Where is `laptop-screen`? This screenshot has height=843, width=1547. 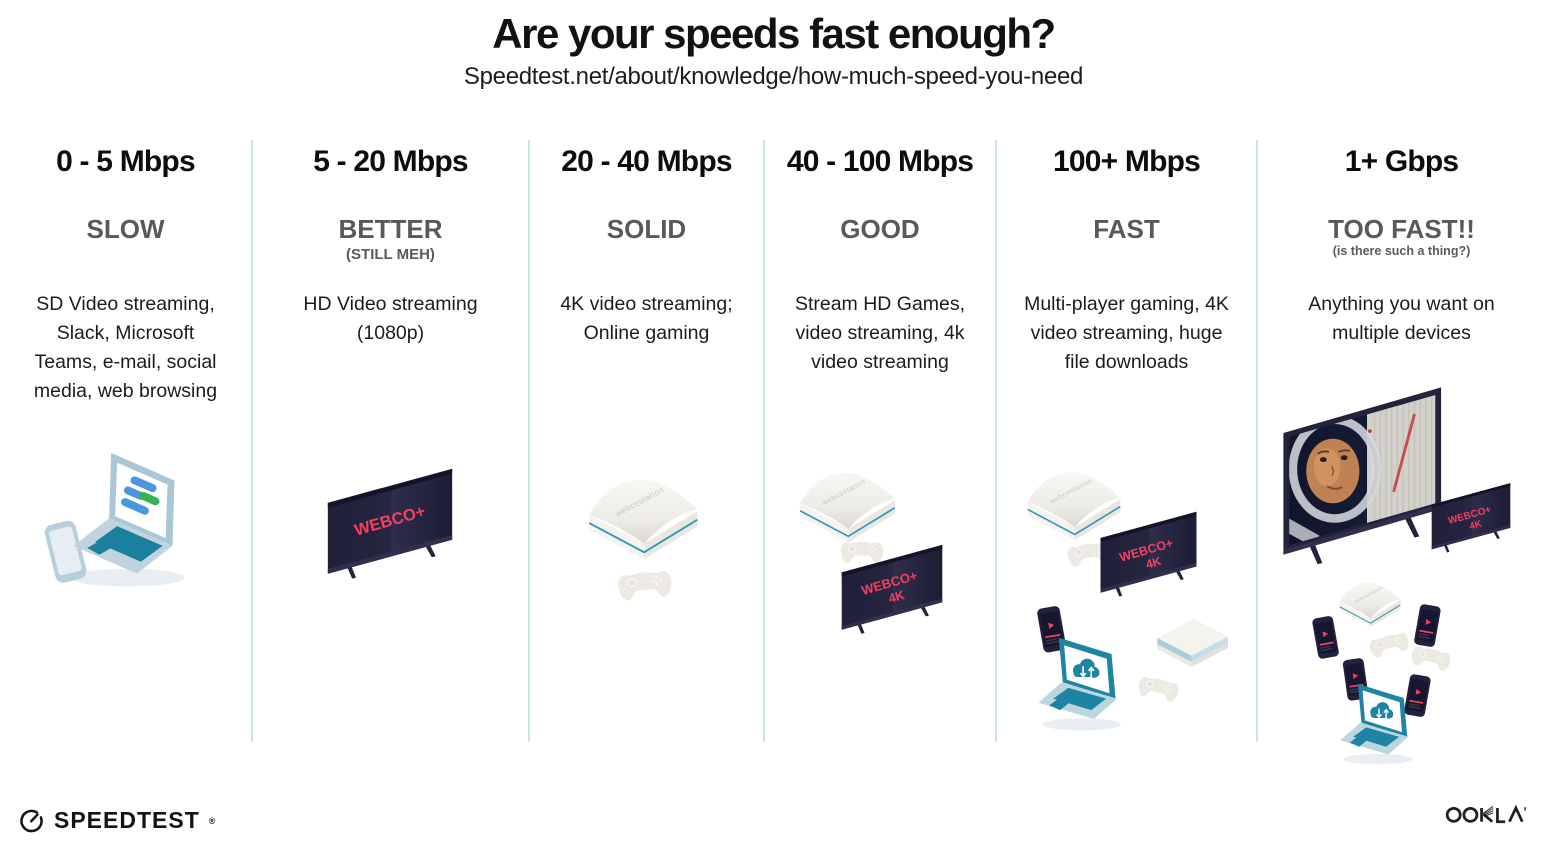
laptop-screen is located at coordinates (142, 499).